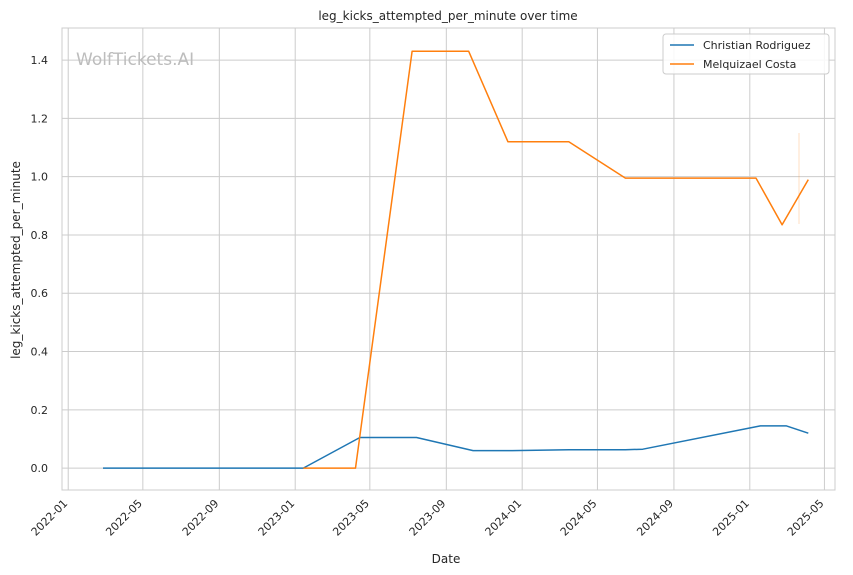  Describe the element at coordinates (135, 60) in the screenshot. I see `watermark: WolfTickets.AI` at that location.